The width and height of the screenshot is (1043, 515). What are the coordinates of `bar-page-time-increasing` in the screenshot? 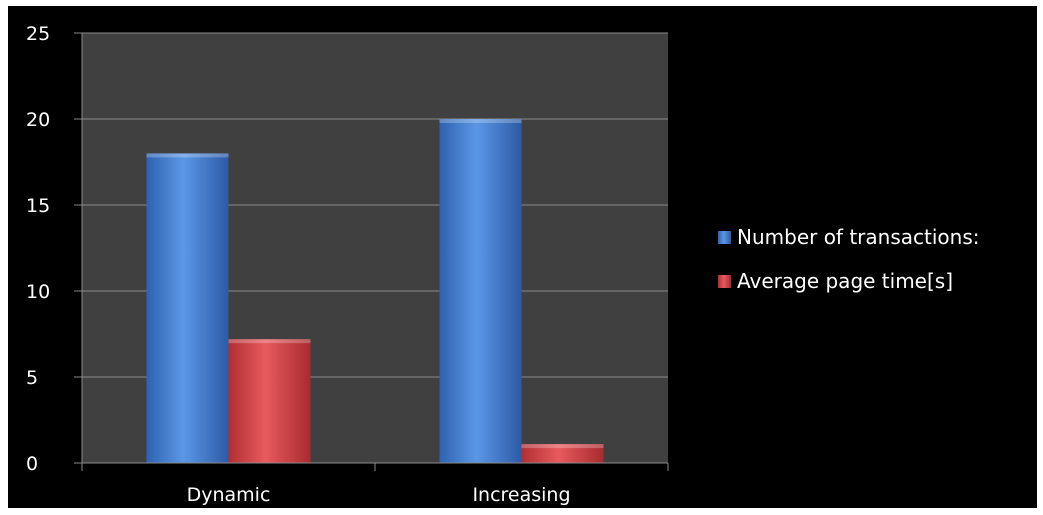 It's located at (562, 453).